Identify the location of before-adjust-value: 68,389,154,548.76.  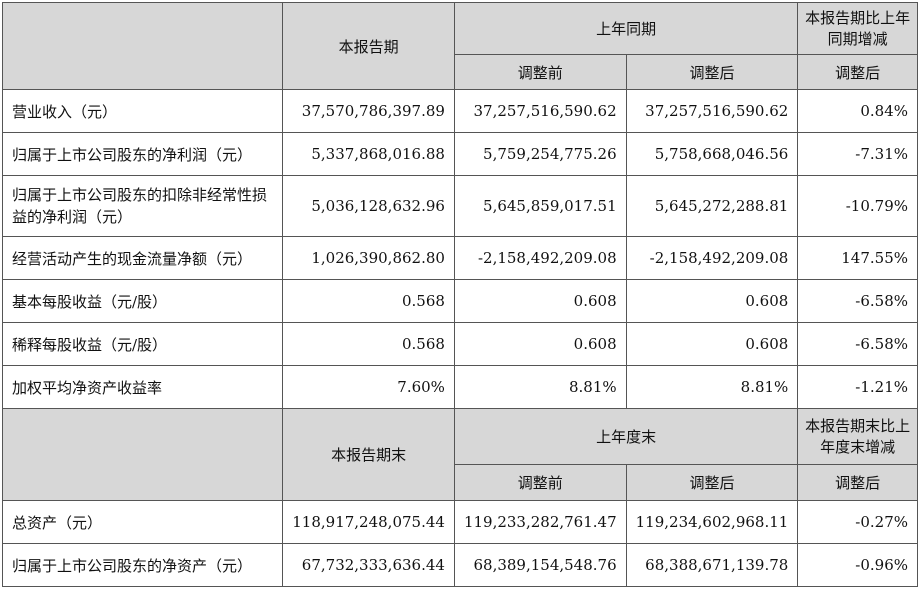
(540, 565).